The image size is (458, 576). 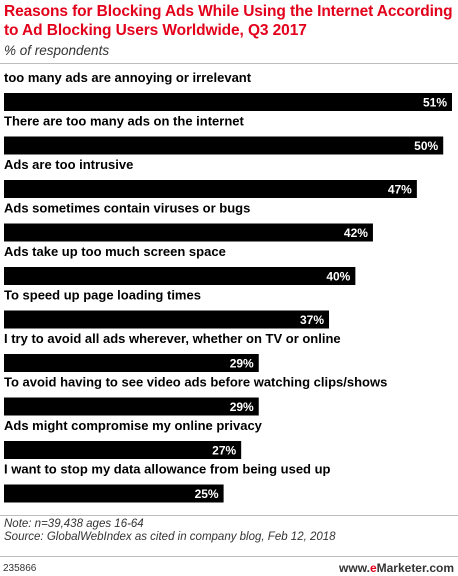 What do you see at coordinates (115, 251) in the screenshot?
I see `category-label: Ads take up too much screen space` at bounding box center [115, 251].